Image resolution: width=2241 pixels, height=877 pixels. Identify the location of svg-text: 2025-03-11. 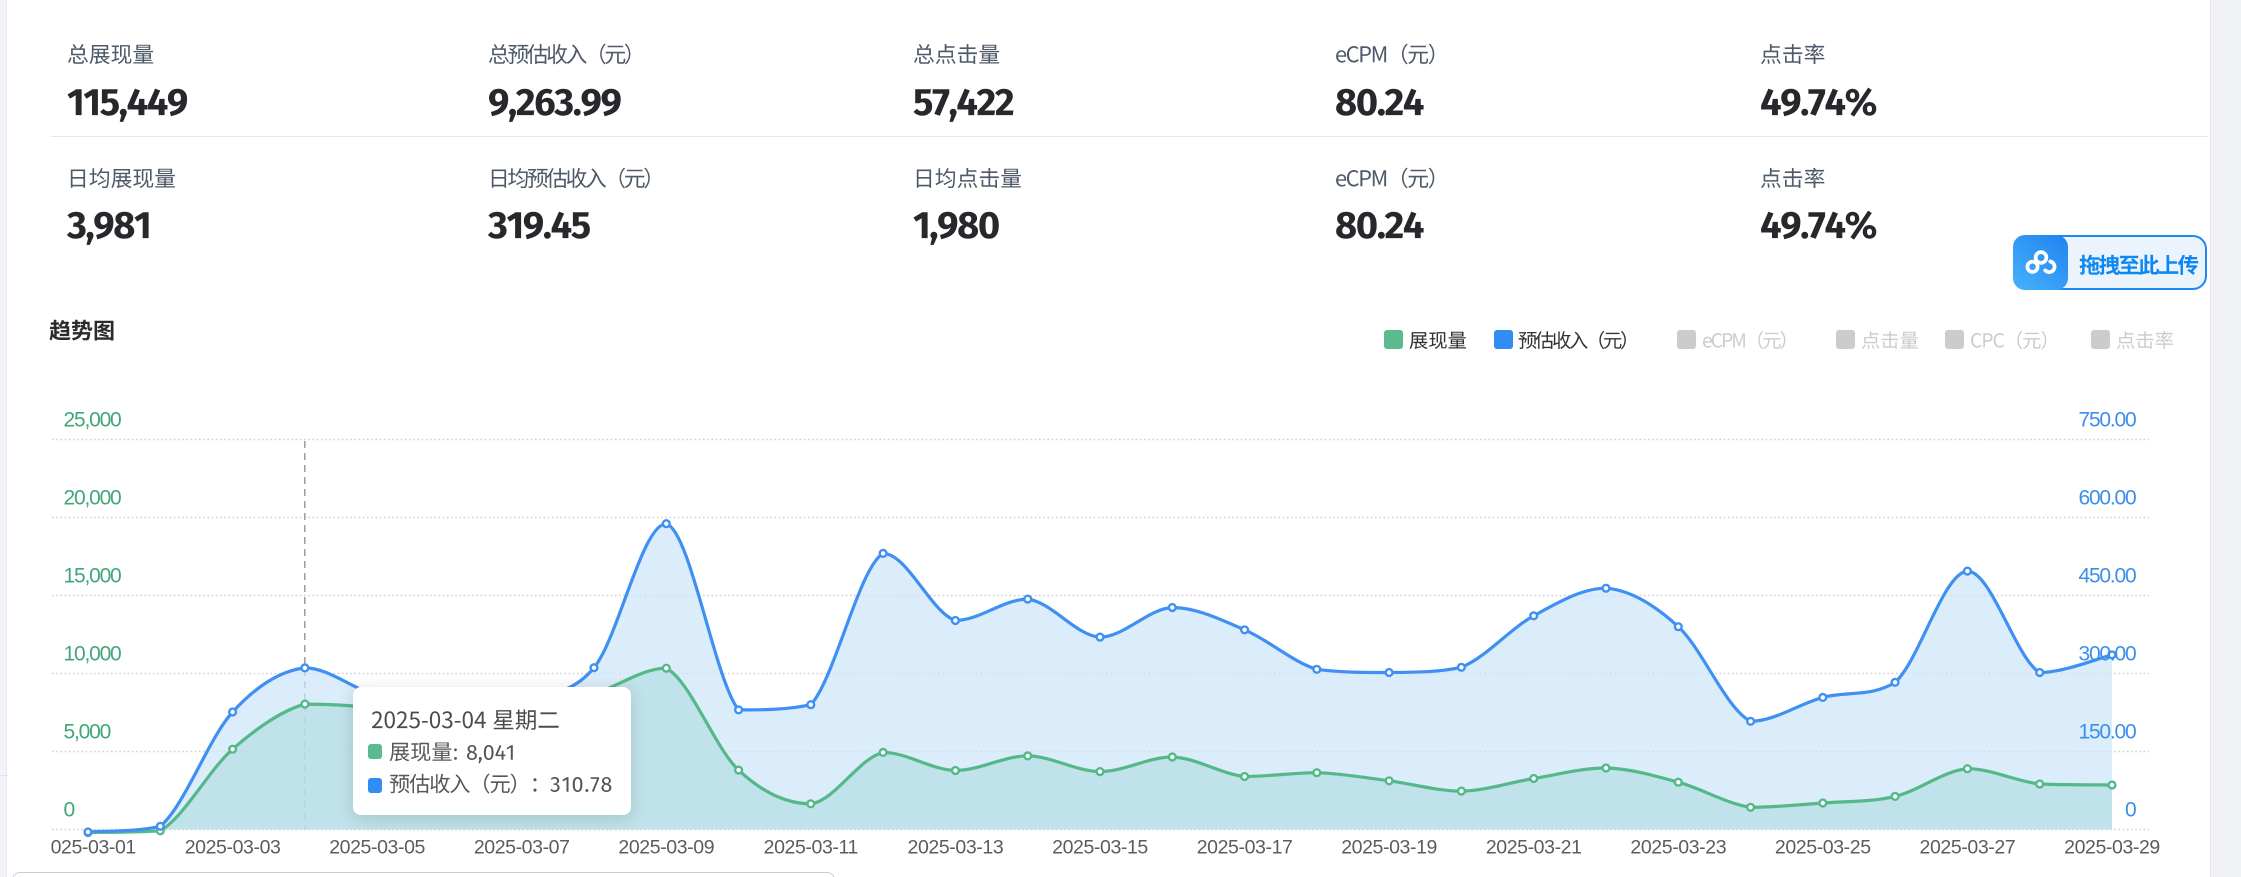
(811, 848).